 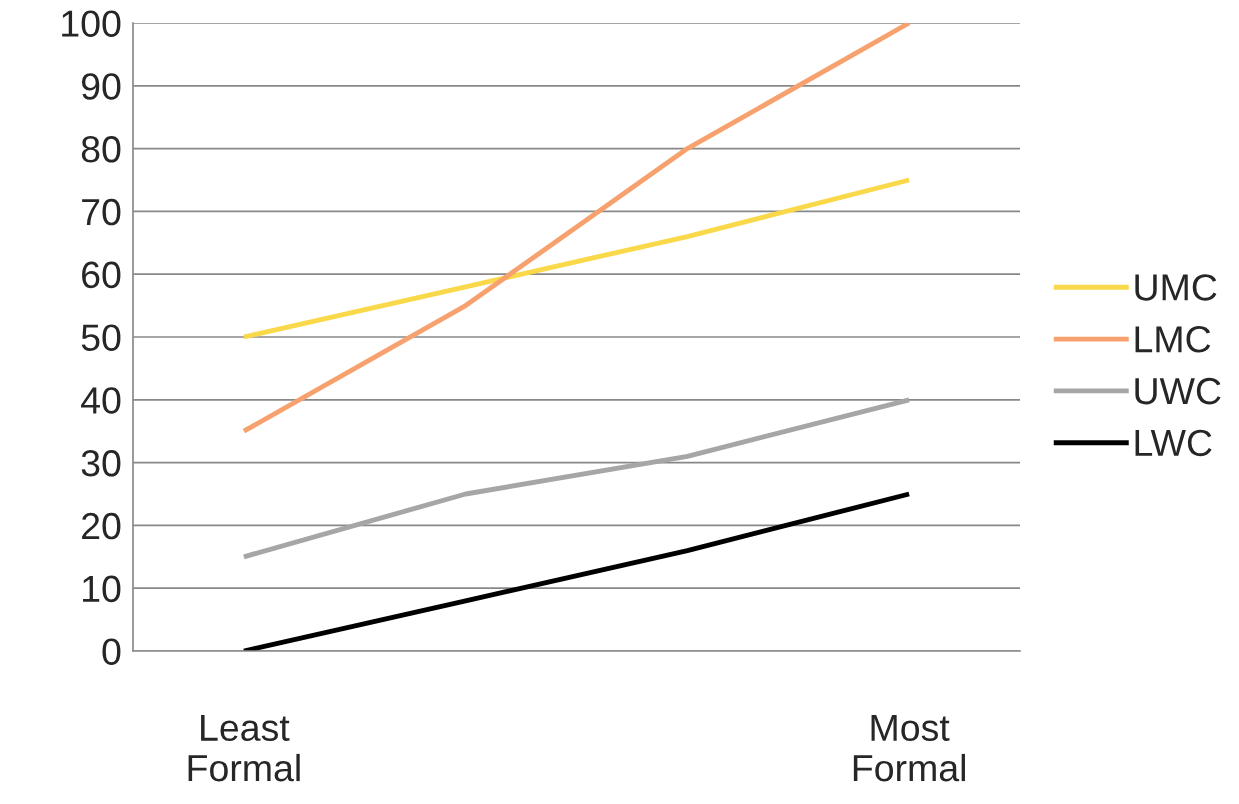 I want to click on y-tick-label: 100, so click(x=91, y=23).